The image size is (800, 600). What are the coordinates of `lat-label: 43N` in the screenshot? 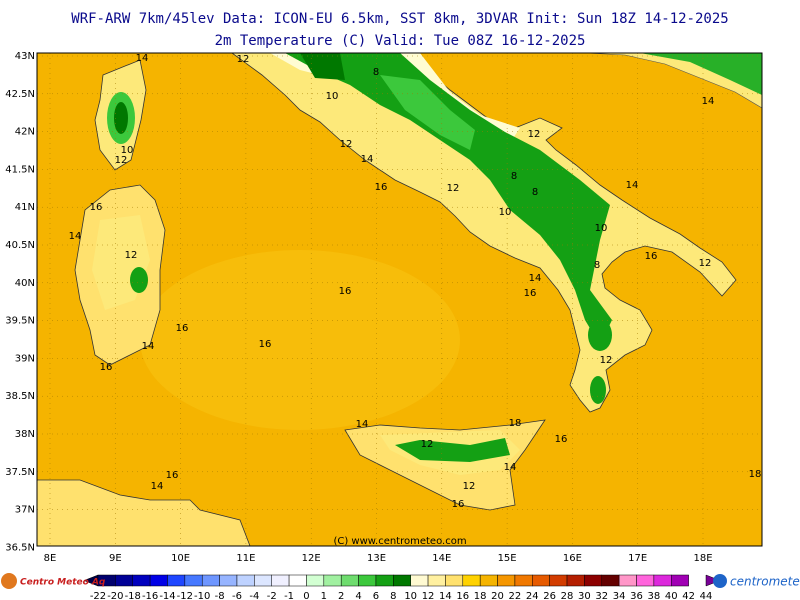 It's located at (25, 56).